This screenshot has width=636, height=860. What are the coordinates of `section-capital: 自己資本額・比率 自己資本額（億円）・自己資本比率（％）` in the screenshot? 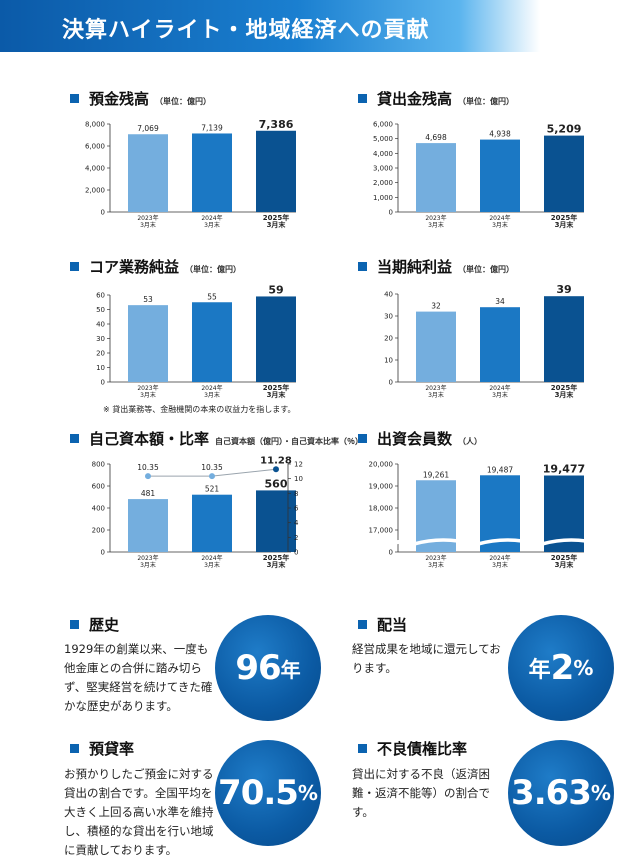 It's located at (216, 438).